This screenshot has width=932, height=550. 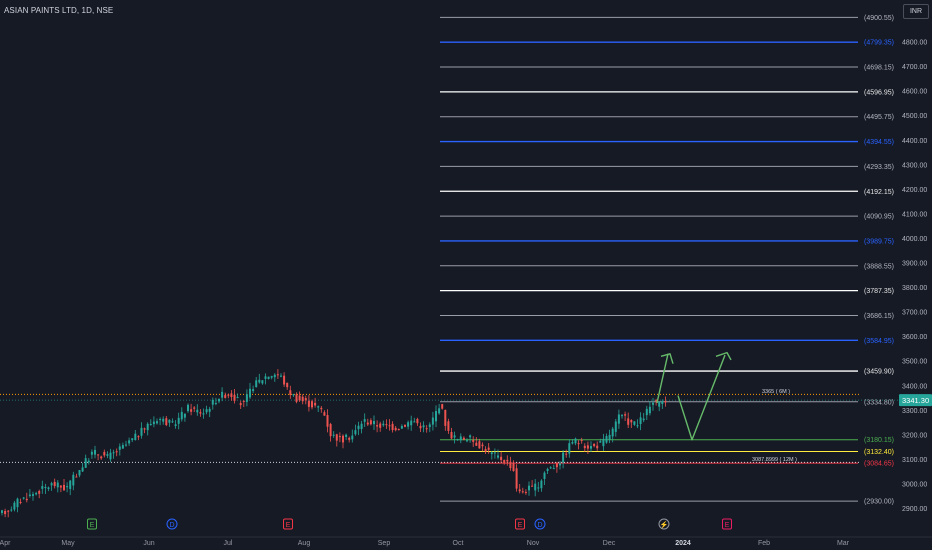 I want to click on y-tick-label: 3600.00, so click(x=914, y=337).